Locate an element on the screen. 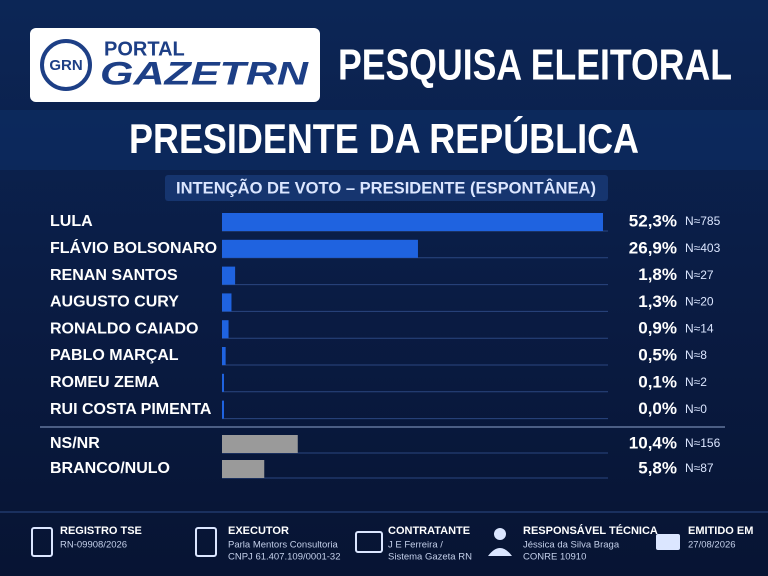 The height and width of the screenshot is (576, 768). logo-top: PORTAL is located at coordinates (144, 49).